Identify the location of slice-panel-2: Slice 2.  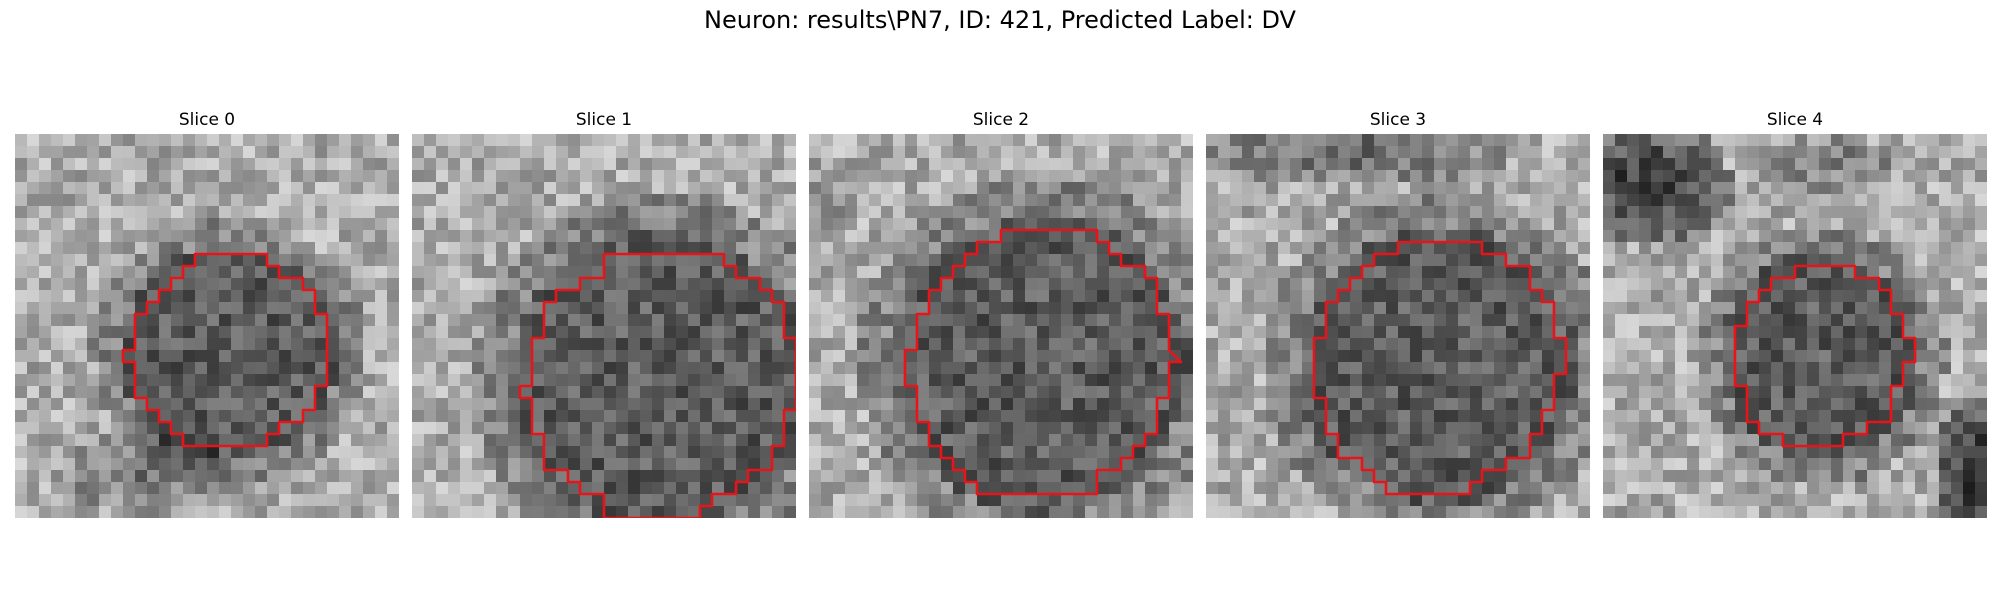
(1001, 312).